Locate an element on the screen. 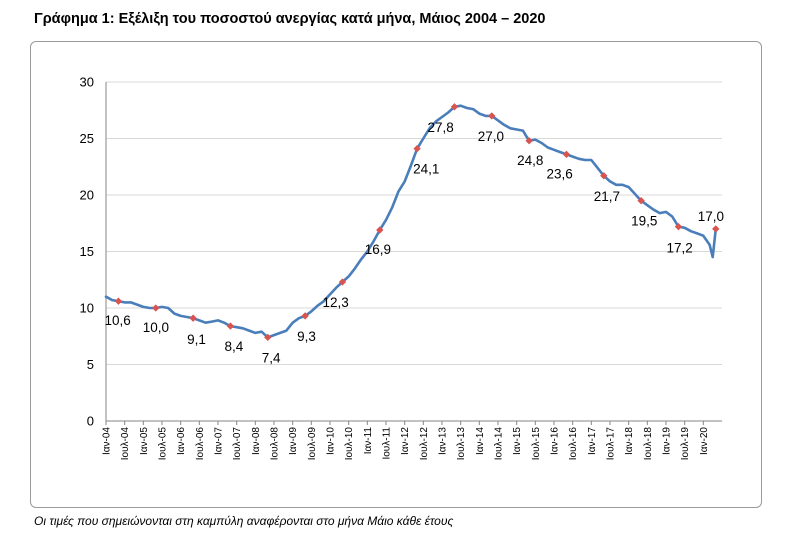 This screenshot has width=787, height=557. y-tick-label: 0 is located at coordinates (90, 421).